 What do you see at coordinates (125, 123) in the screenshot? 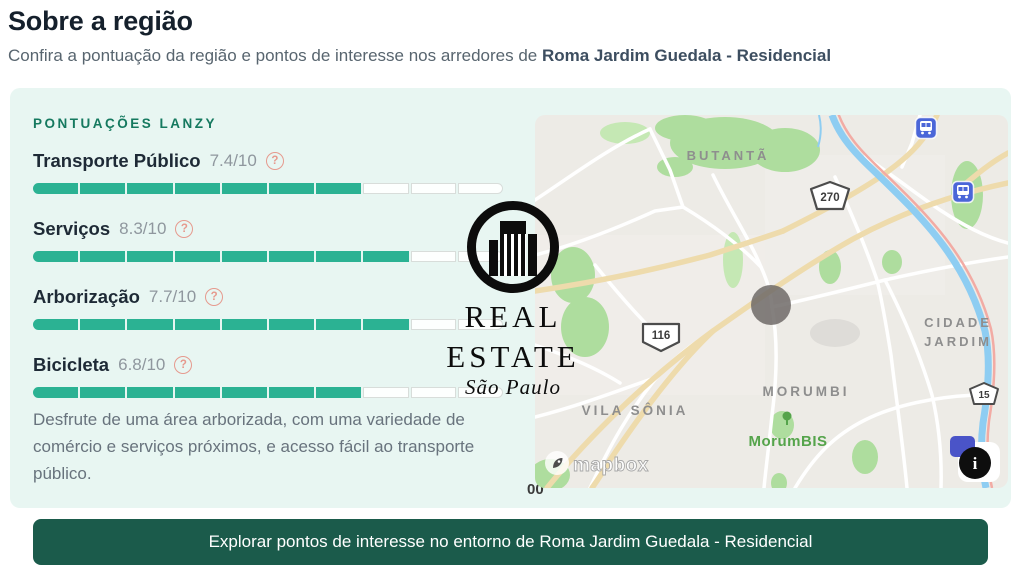
I see `panel-heading: PONTUAÇÕES LANZY` at bounding box center [125, 123].